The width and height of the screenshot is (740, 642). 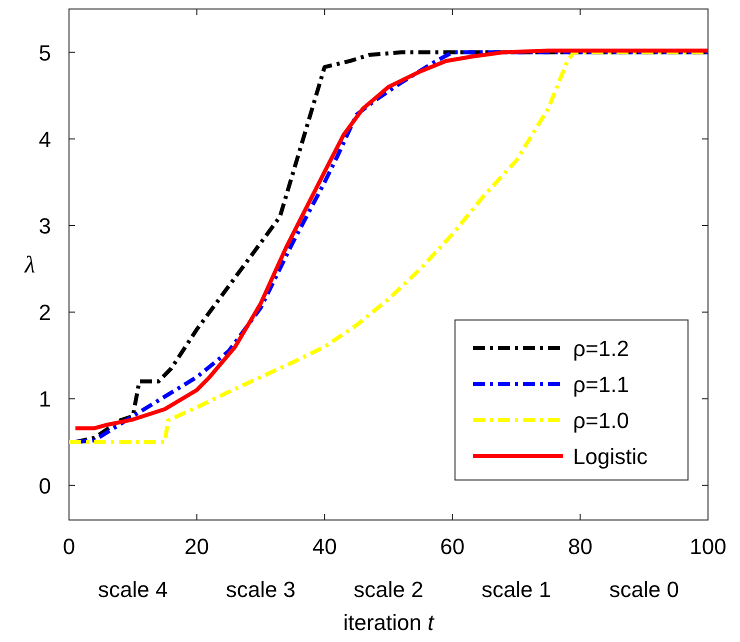 I want to click on text: scale 1, so click(x=516, y=589).